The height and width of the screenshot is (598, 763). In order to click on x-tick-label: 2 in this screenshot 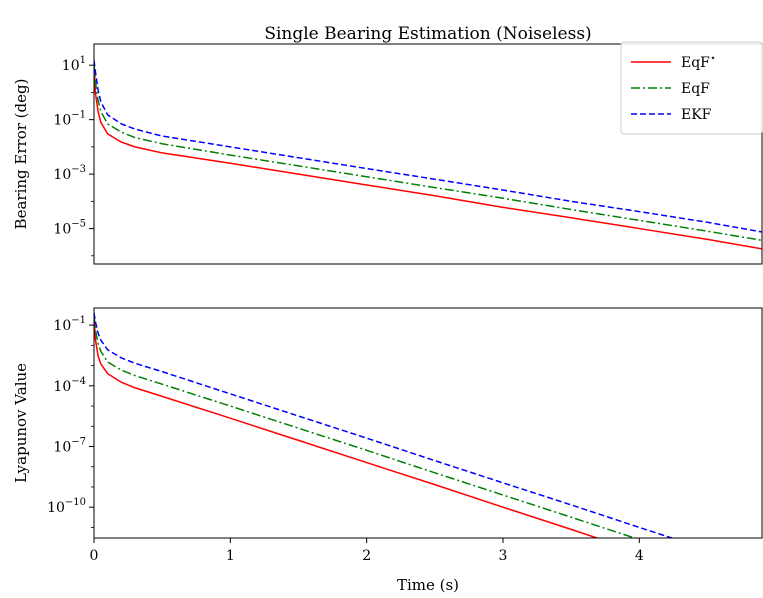, I will do `click(366, 556)`.